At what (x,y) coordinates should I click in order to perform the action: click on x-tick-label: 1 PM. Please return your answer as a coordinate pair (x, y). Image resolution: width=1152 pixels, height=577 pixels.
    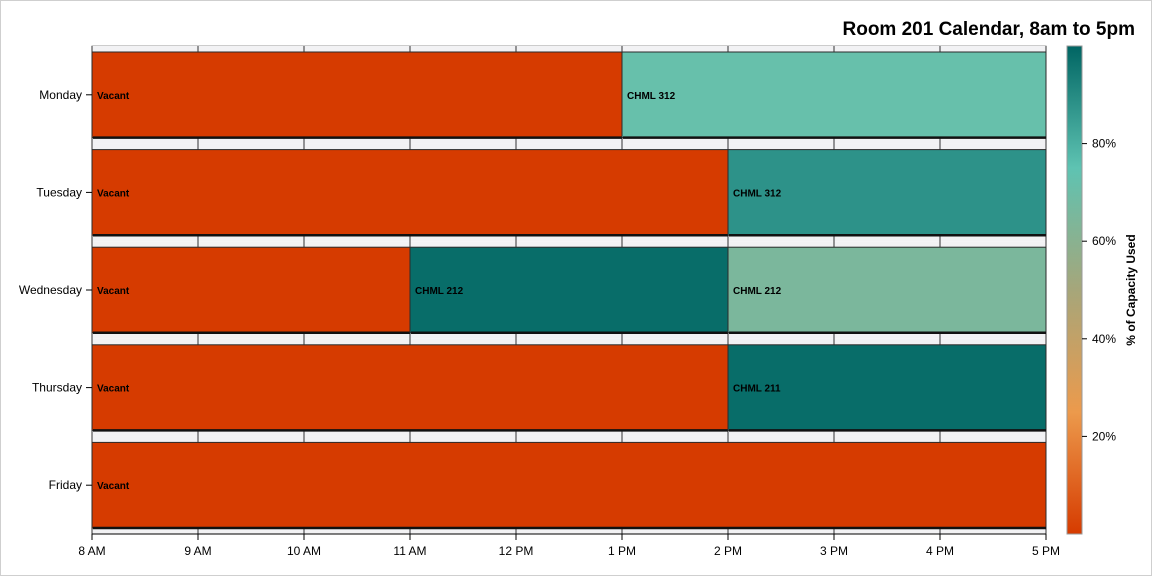
    Looking at the image, I should click on (622, 551).